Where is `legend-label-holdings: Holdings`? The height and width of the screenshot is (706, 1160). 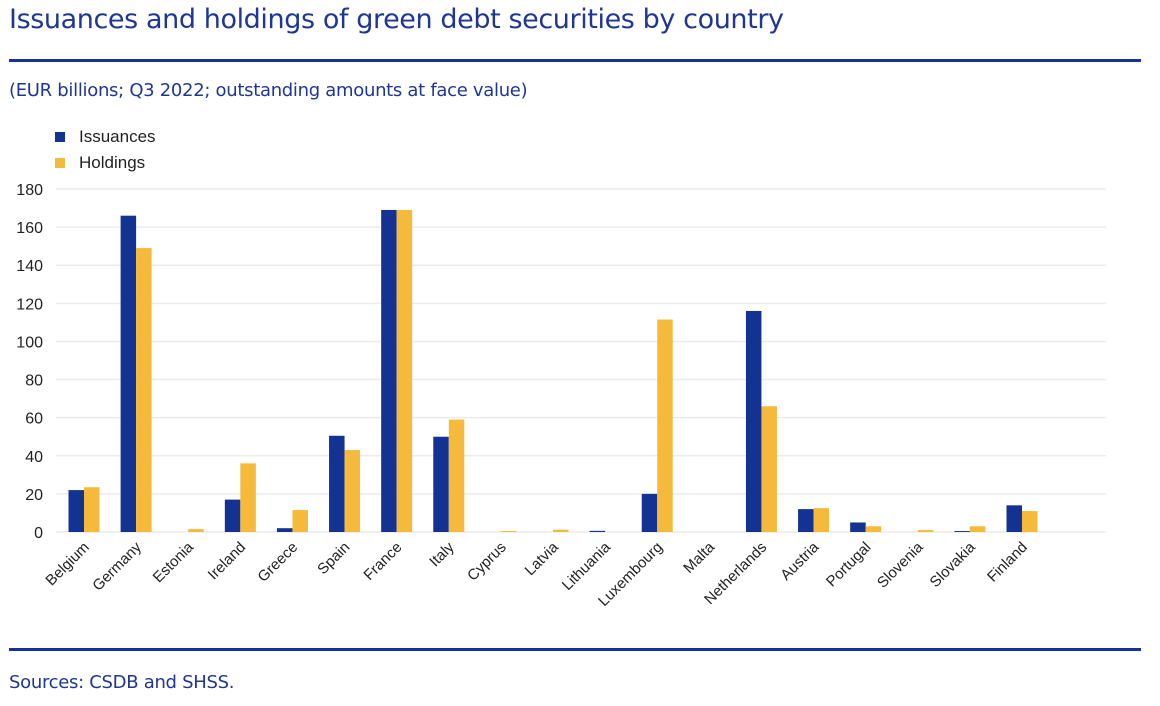
legend-label-holdings: Holdings is located at coordinates (112, 162).